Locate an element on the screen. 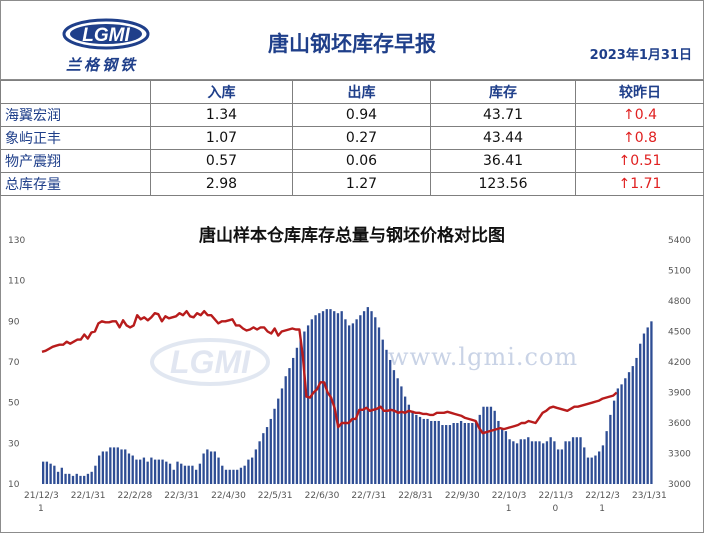 The height and width of the screenshot is (533, 704). stock-value: 43.44 is located at coordinates (503, 138).